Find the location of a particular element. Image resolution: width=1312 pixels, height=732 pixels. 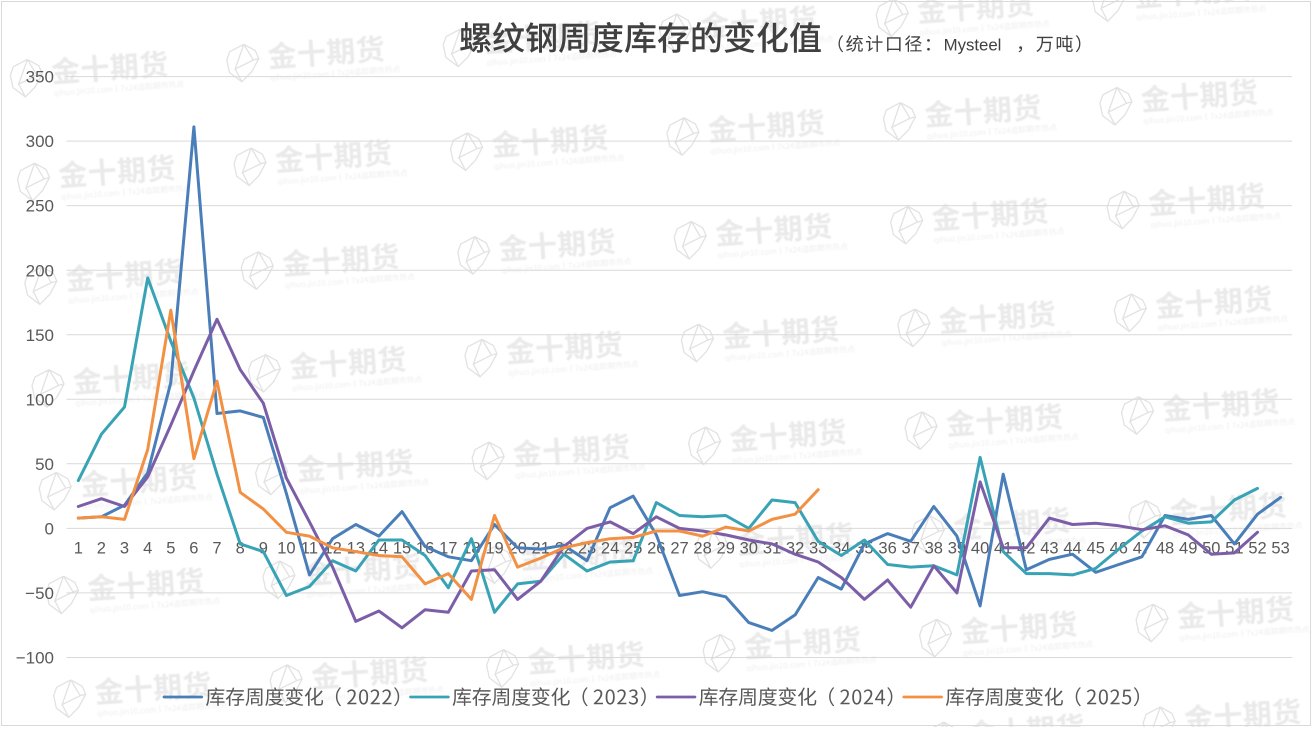

svg-text: 13 is located at coordinates (356, 549).